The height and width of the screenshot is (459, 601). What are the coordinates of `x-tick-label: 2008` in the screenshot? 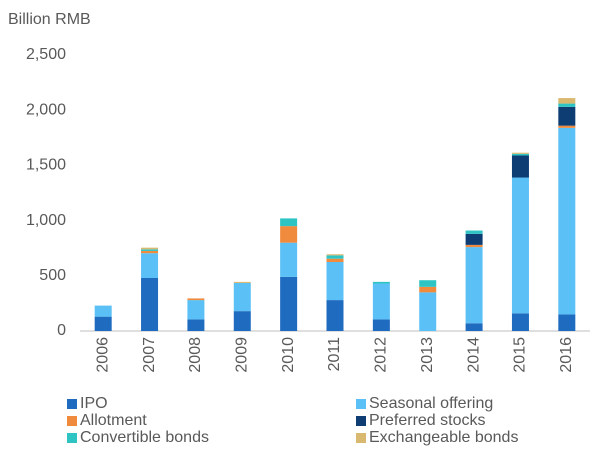 It's located at (195, 355).